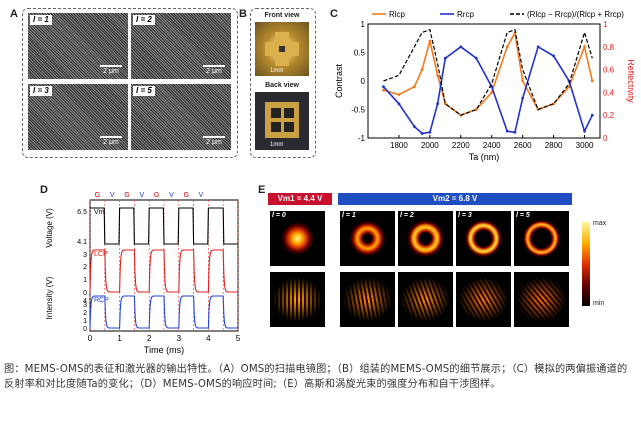 The image size is (641, 421). What do you see at coordinates (367, 238) in the screenshot?
I see `beam-intensity-l1: l = 1` at bounding box center [367, 238].